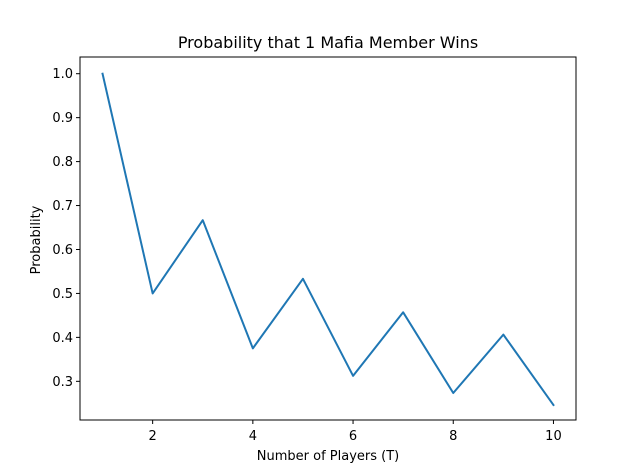 This screenshot has height=476, width=640. What do you see at coordinates (62, 162) in the screenshot?
I see `y-tick-label: 0.8` at bounding box center [62, 162].